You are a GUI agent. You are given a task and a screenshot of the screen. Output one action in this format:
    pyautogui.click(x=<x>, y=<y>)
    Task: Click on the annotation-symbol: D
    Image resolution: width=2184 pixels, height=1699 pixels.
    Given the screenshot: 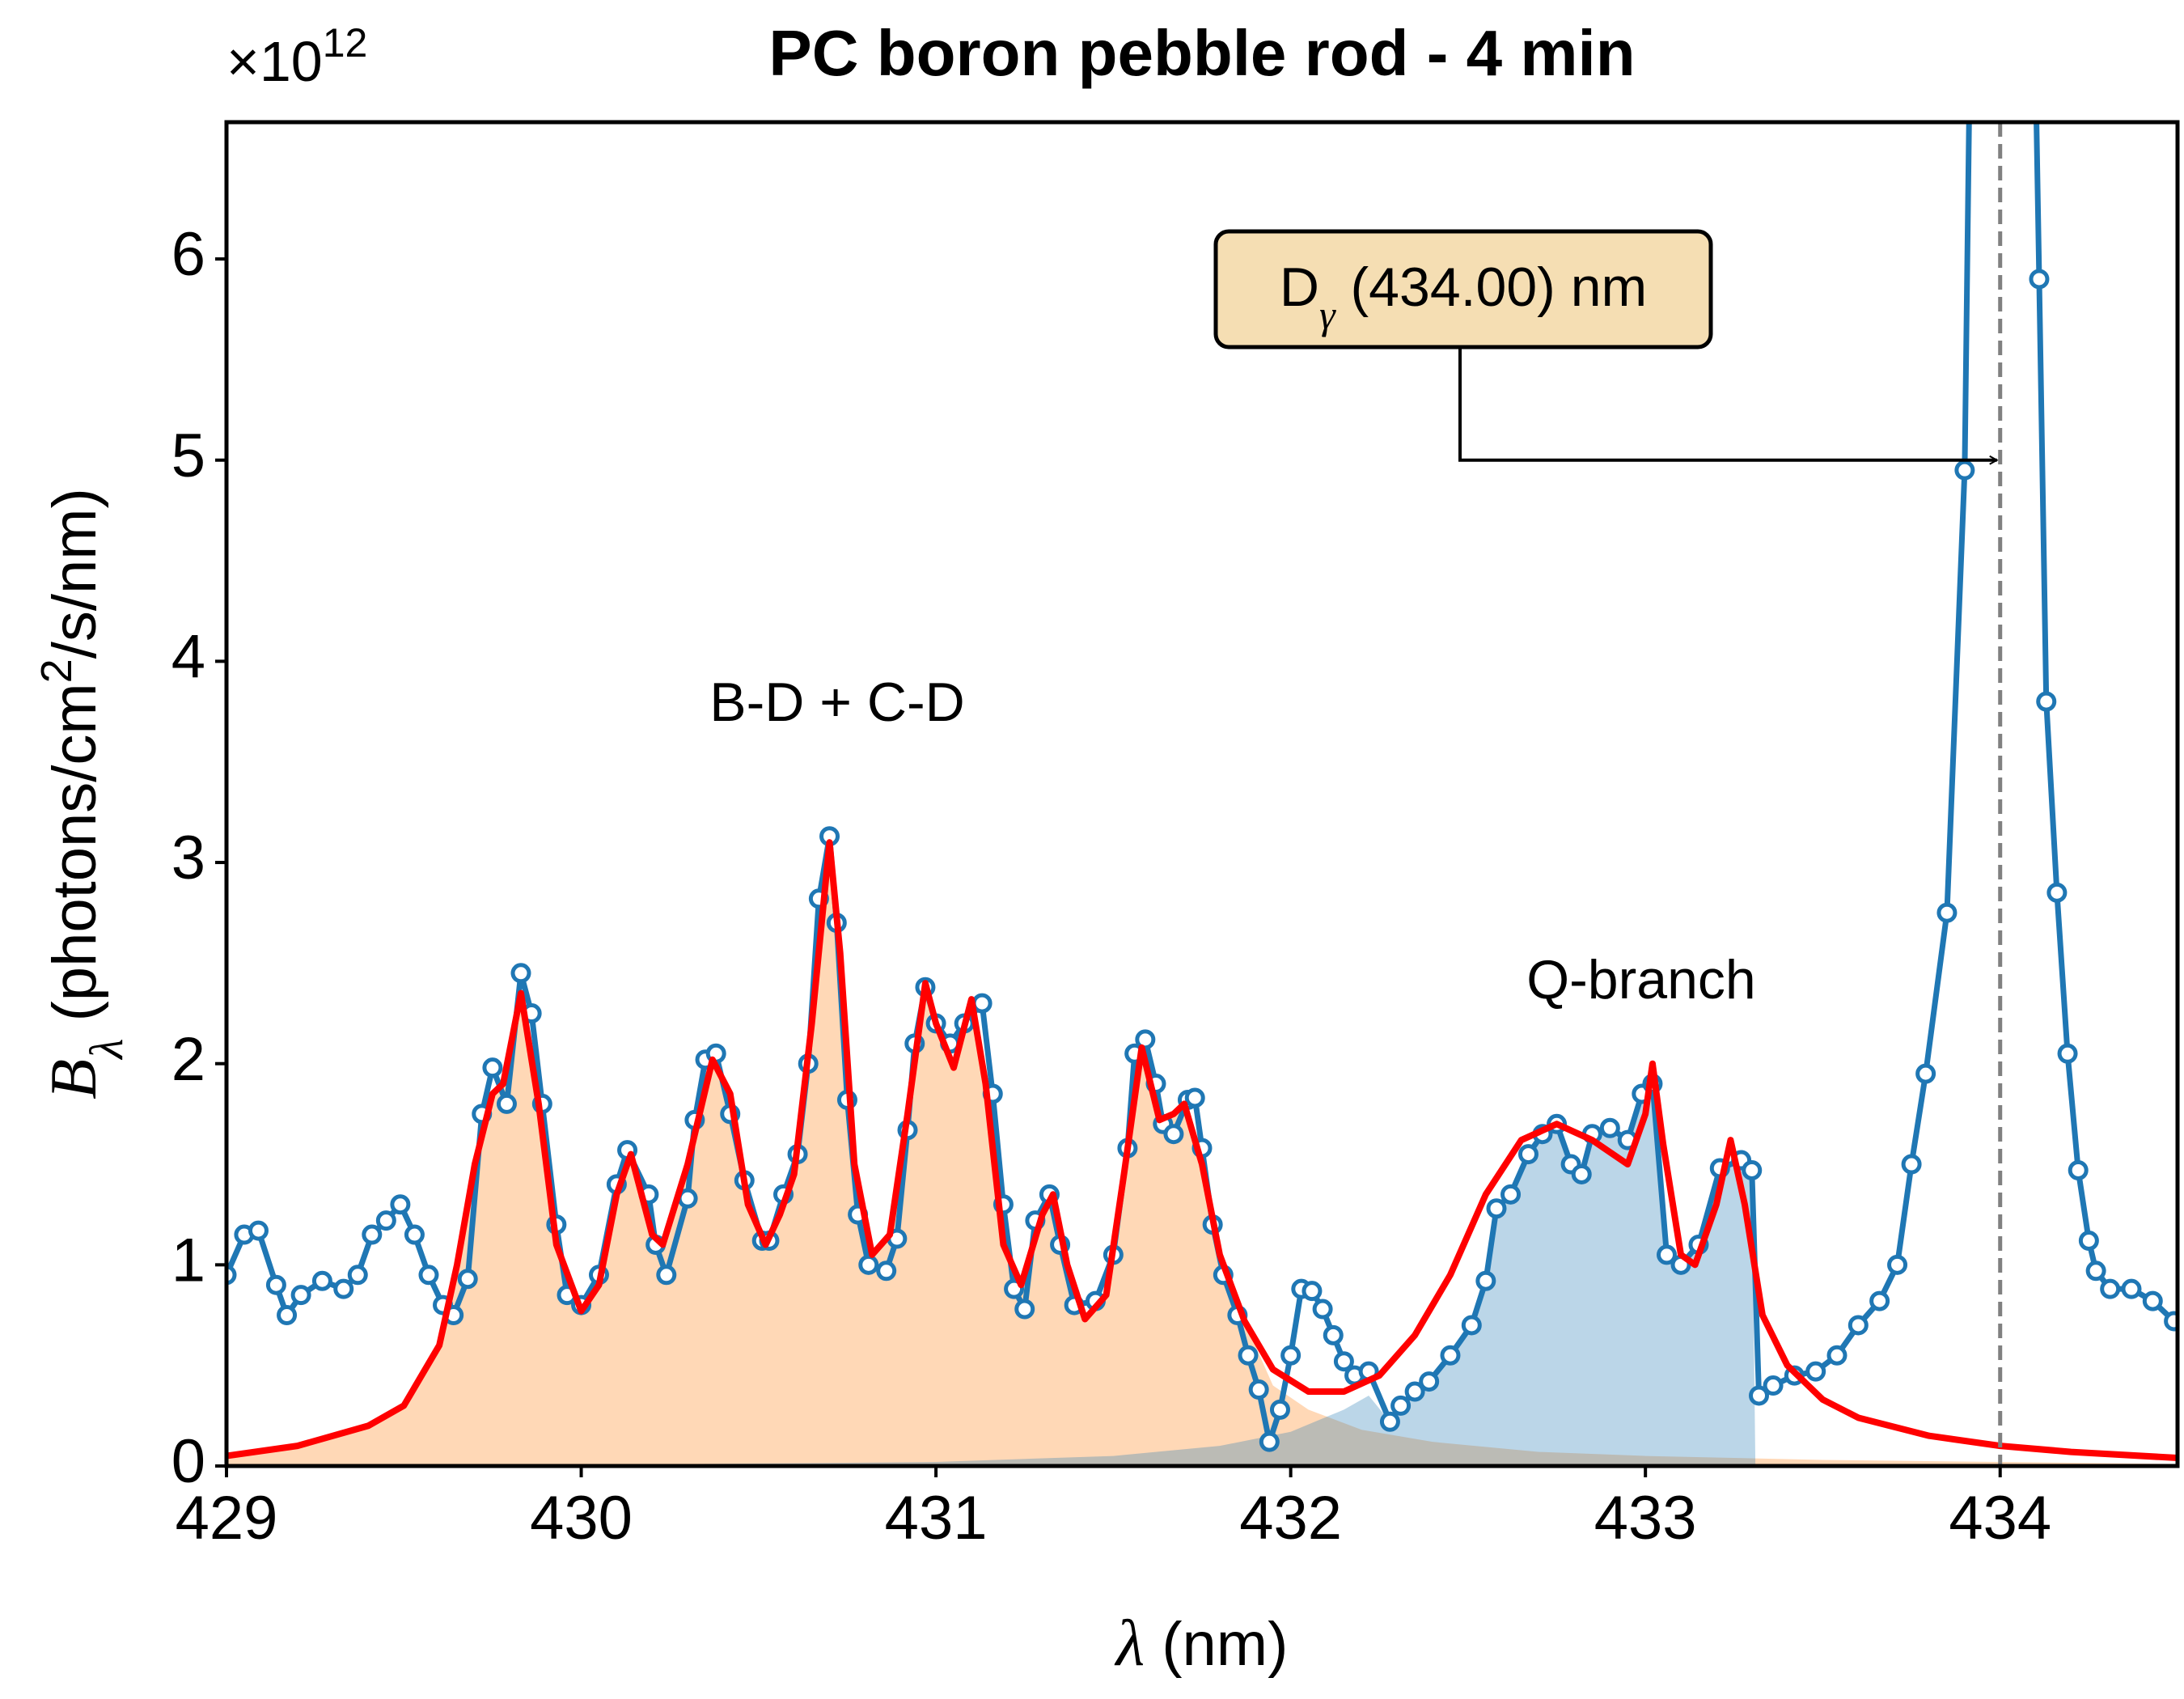 What is the action you would take?
    pyautogui.click(x=1299, y=287)
    